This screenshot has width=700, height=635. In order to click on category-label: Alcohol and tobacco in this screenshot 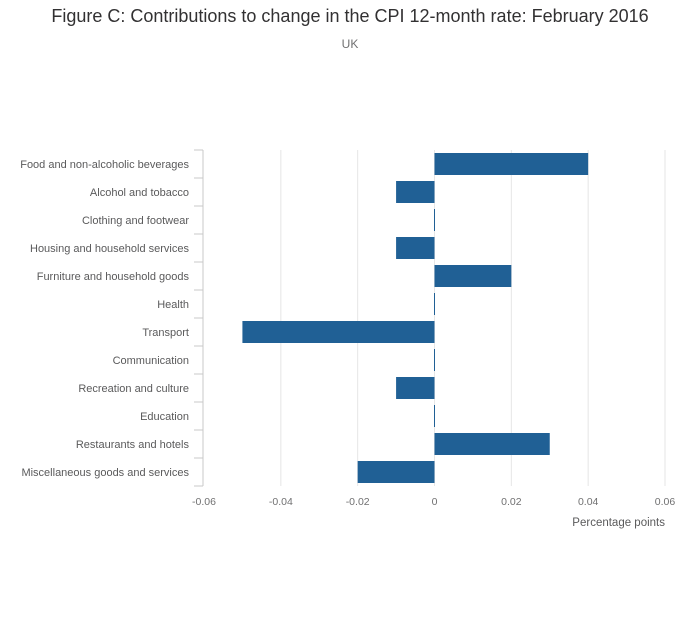, I will do `click(139, 193)`.